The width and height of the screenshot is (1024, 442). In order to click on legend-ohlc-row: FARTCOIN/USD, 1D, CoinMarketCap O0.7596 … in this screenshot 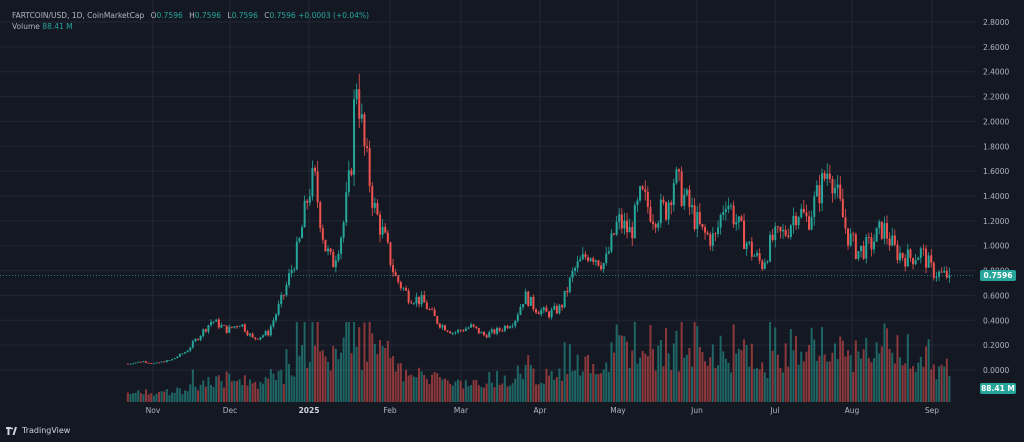, I will do `click(190, 15)`.